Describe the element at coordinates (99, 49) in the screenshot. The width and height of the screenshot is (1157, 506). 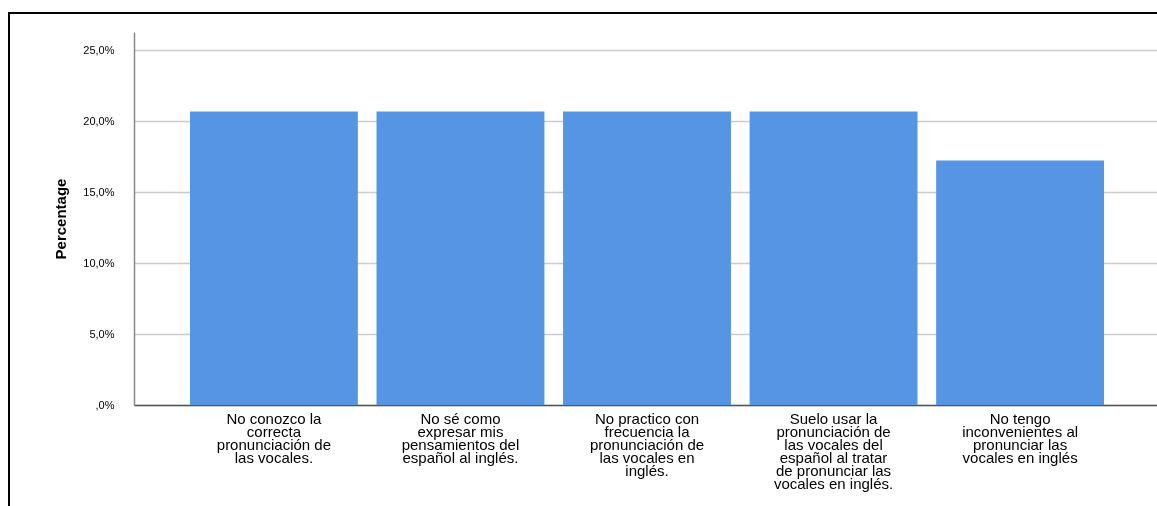
I see `y-tick-label: 25,0%` at that location.